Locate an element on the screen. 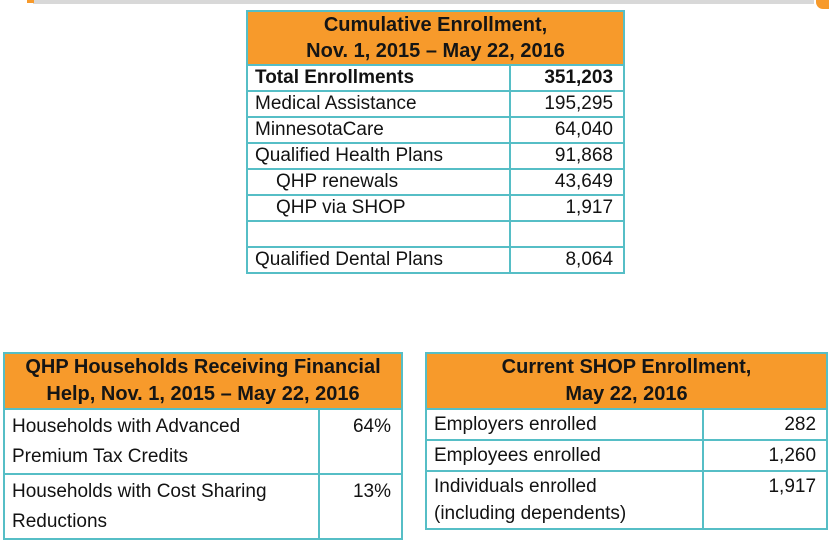  label-line-1: Households with Advanced is located at coordinates (126, 426).